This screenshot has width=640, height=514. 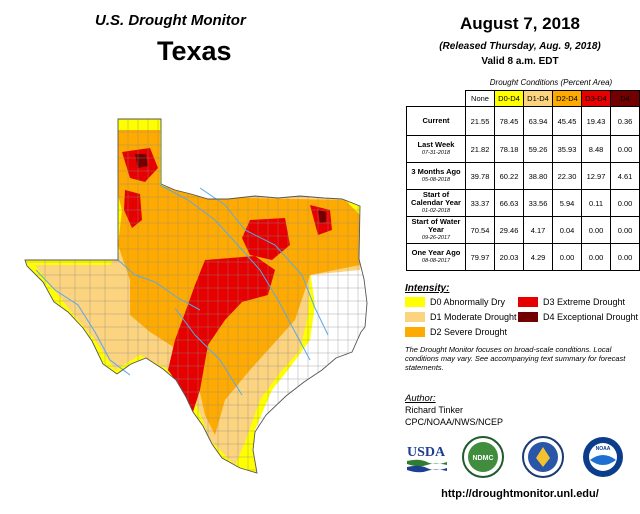 What do you see at coordinates (625, 121) in the screenshot?
I see `table-cell: 0.36` at bounding box center [625, 121].